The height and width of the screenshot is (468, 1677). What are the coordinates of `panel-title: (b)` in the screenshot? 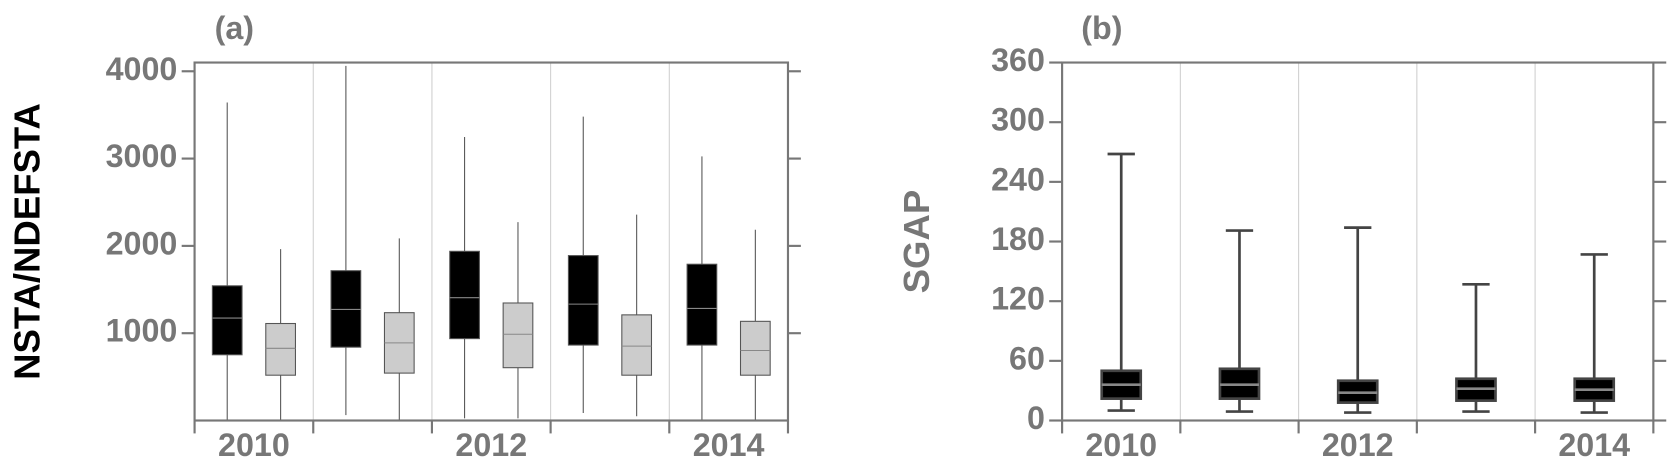 It's located at (1101, 28).